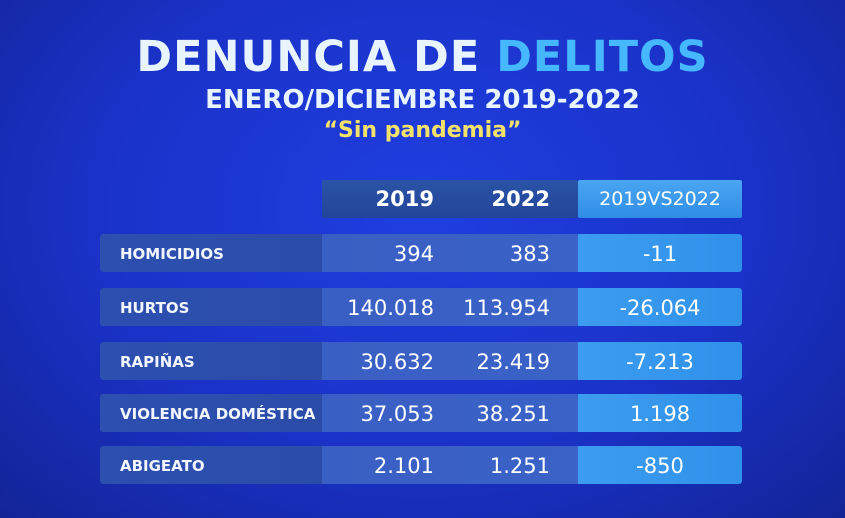 Image resolution: width=845 pixels, height=518 pixels. Describe the element at coordinates (506, 308) in the screenshot. I see `value-2022: 113.954` at that location.